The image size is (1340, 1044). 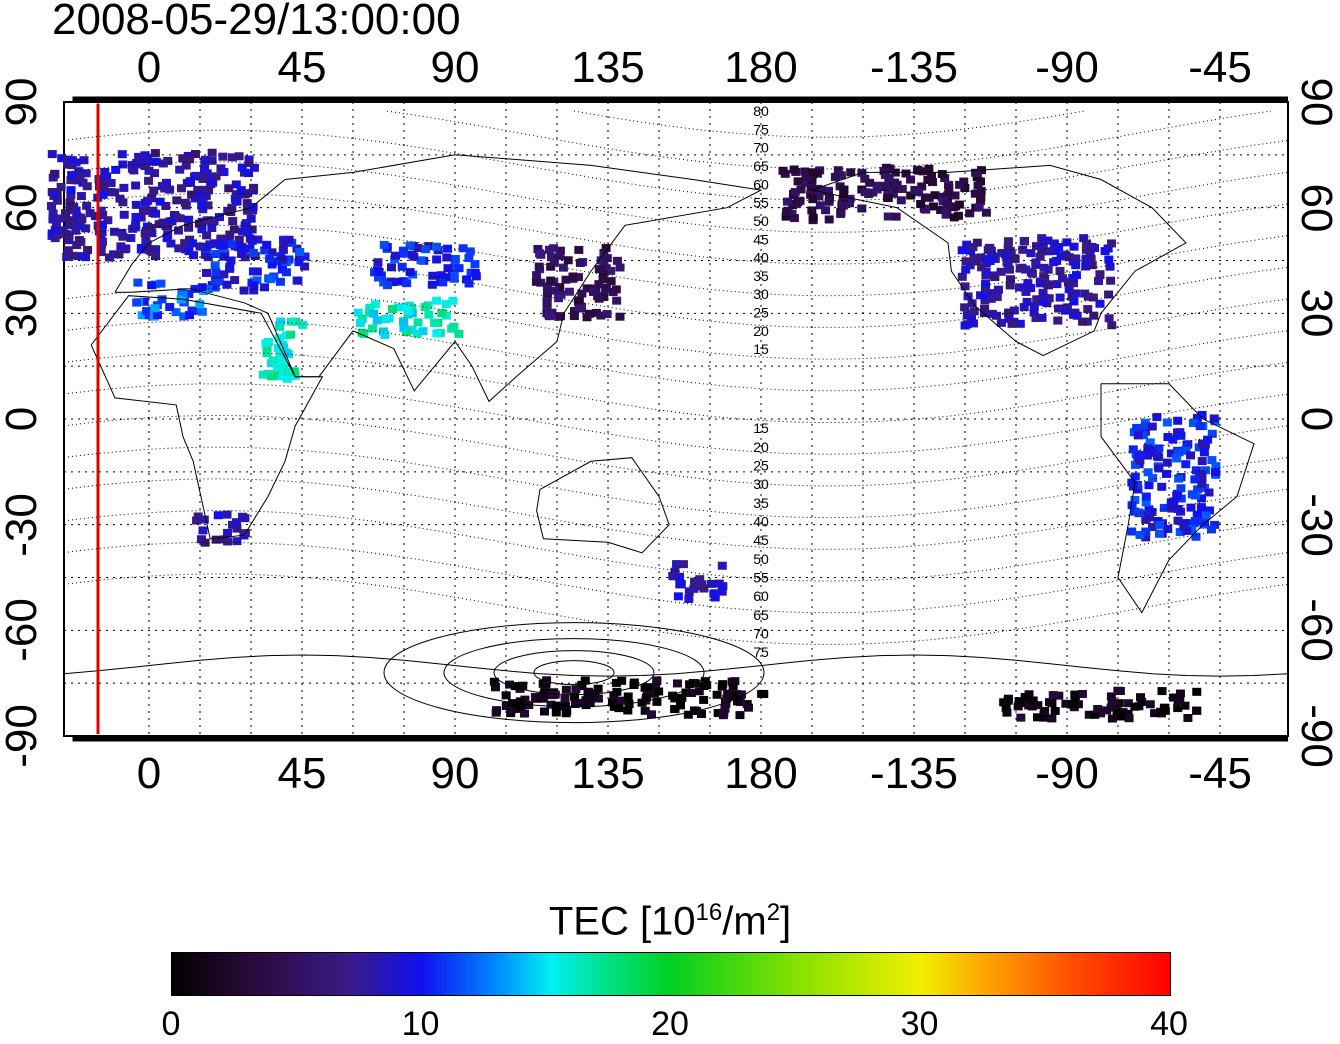 I want to click on contour-label: 65, so click(x=761, y=166).